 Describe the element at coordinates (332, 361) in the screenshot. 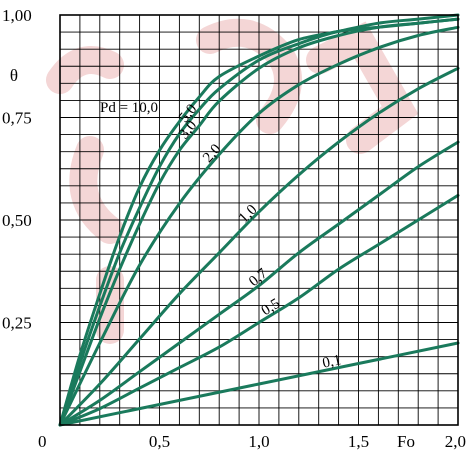

I see `series-label: 0,1` at that location.